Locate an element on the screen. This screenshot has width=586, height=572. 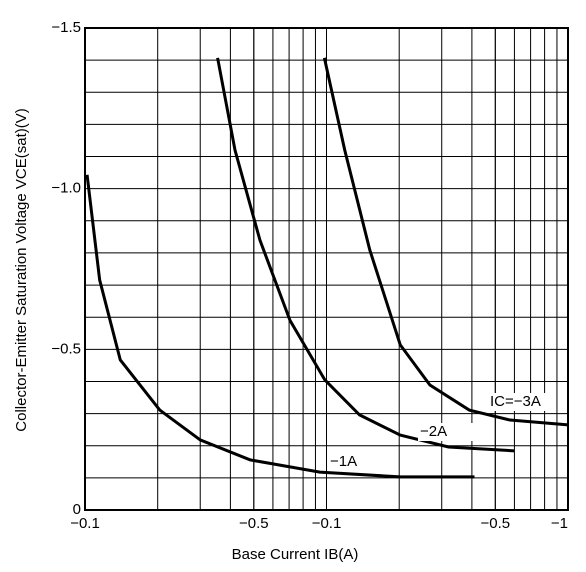
series-label: −1A is located at coordinates (343, 461).